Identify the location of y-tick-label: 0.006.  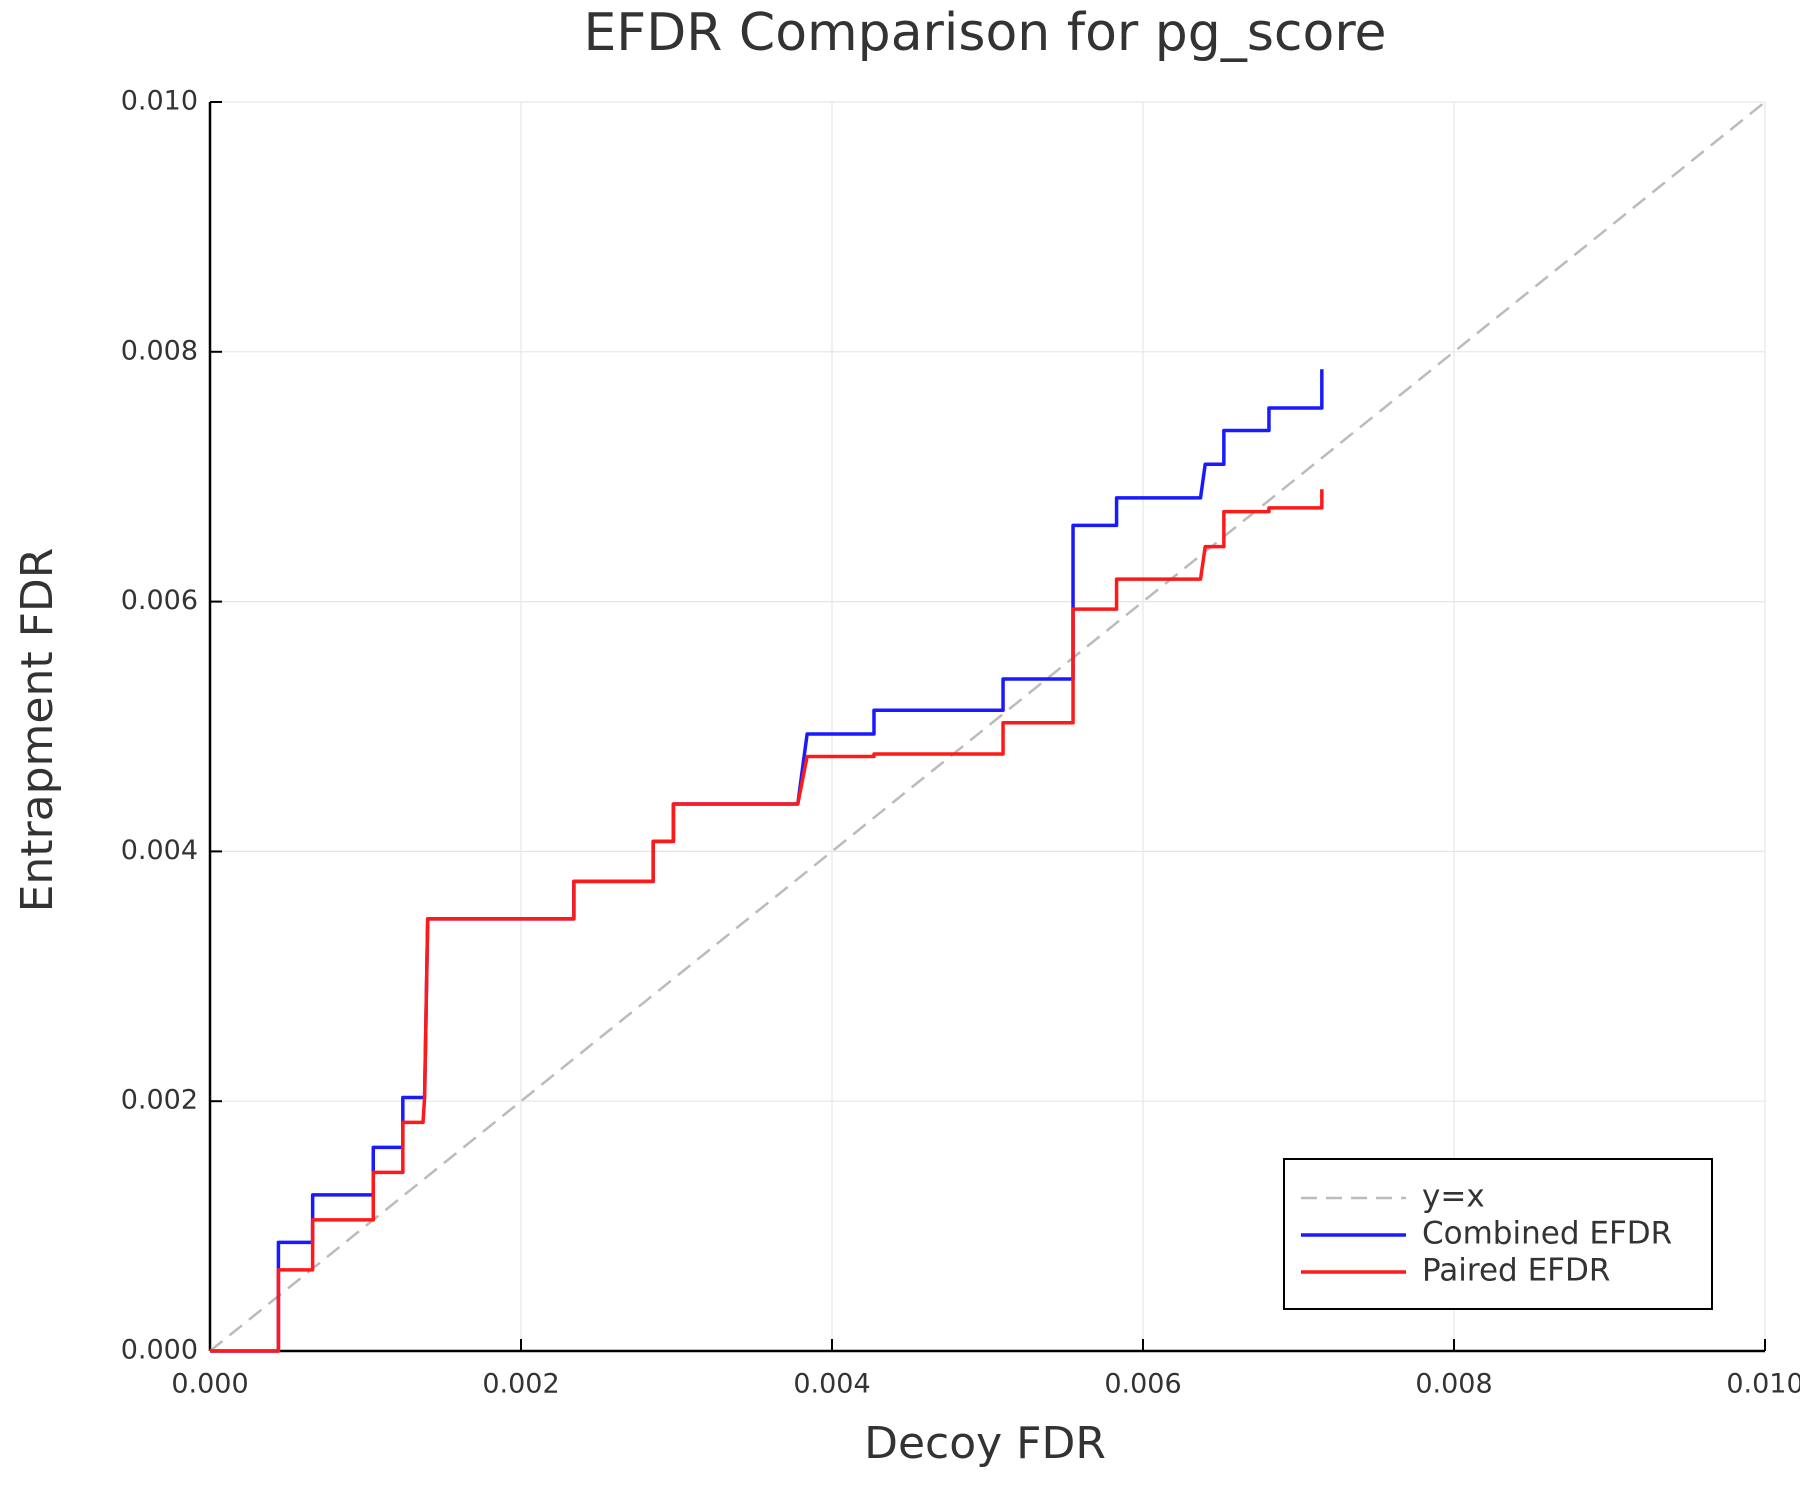
(159, 600).